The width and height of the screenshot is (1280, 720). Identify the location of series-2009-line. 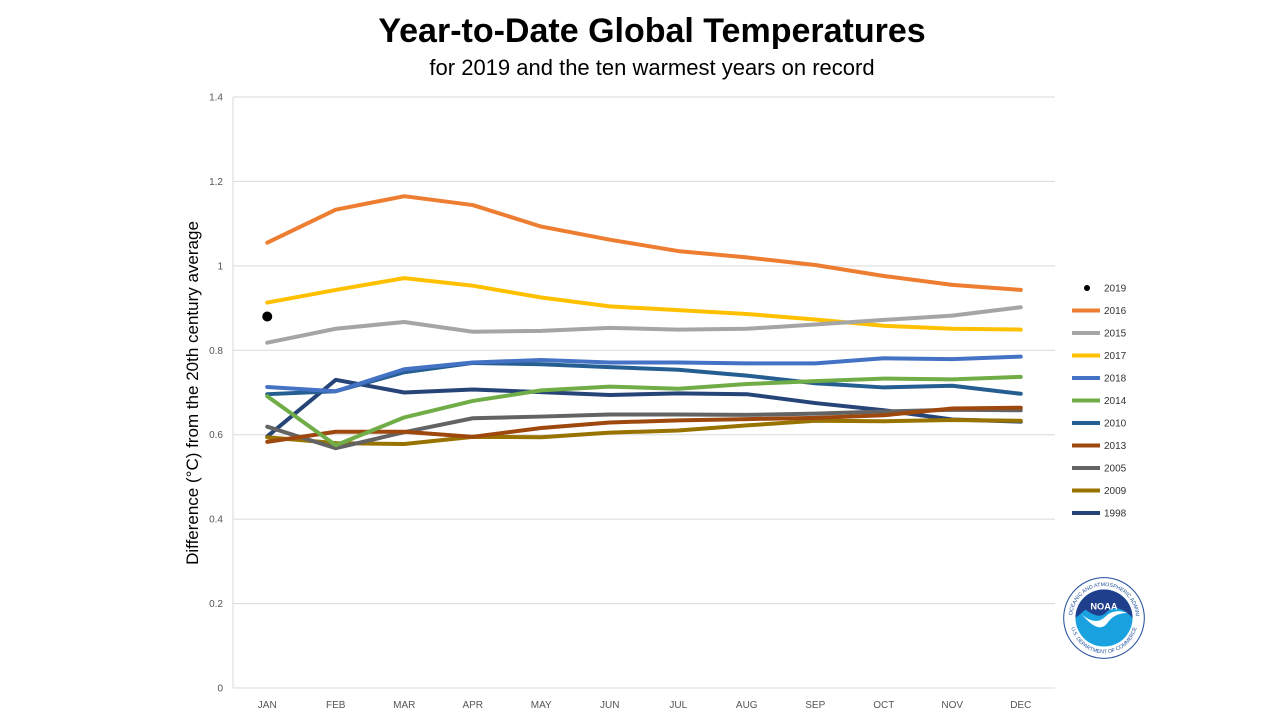
(644, 432).